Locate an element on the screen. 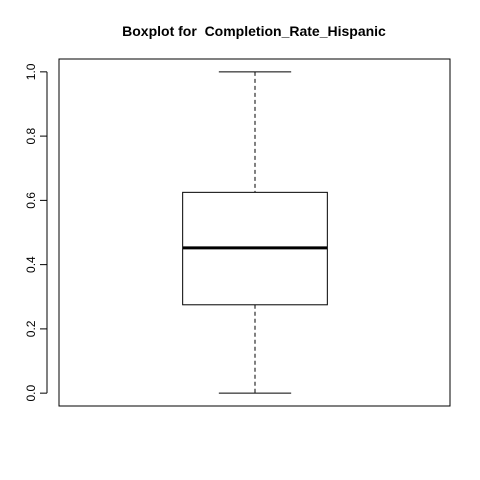 This screenshot has width=480, height=480. y-axis: 0.0 0.2 0.4 0.6 0.8 1.0 is located at coordinates (36, 232).